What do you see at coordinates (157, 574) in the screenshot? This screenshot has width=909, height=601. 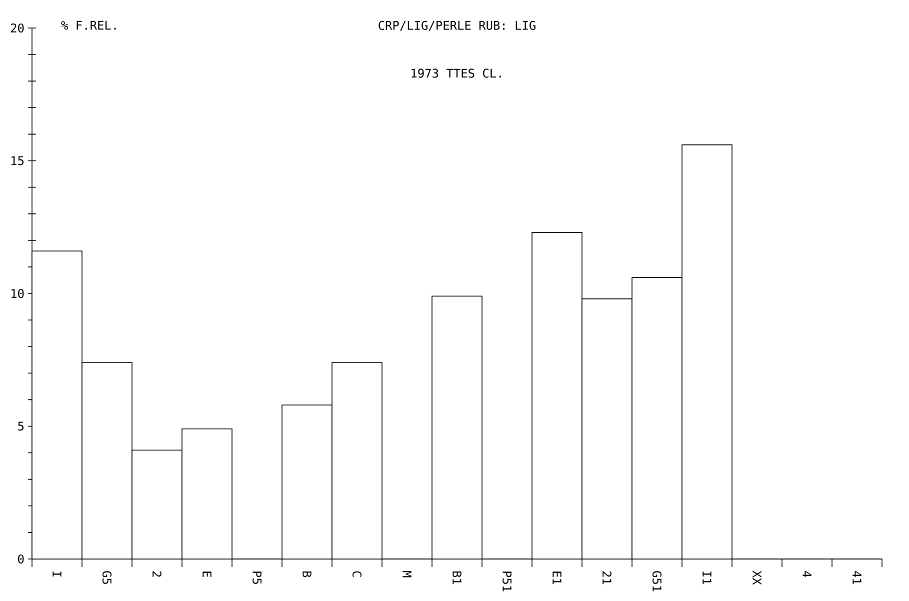 I see `x-tick-label: 2` at bounding box center [157, 574].